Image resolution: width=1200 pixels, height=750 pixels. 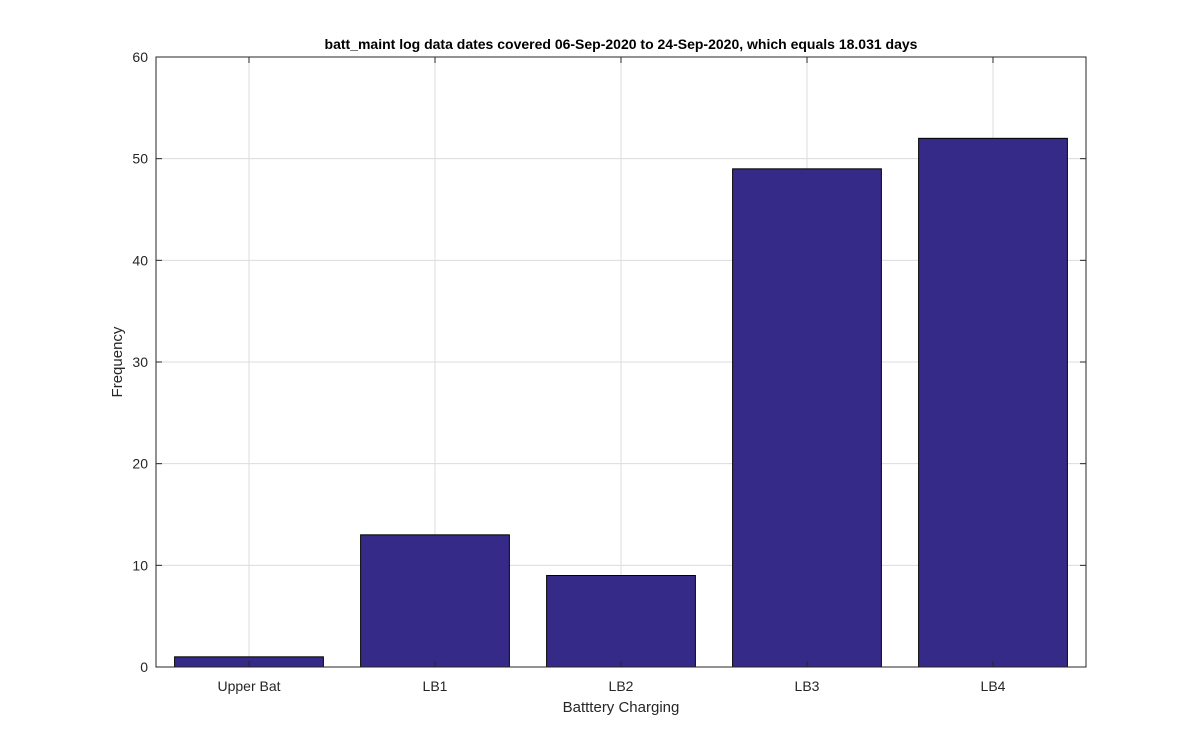 I want to click on y-tick-label: 30, so click(x=140, y=362).